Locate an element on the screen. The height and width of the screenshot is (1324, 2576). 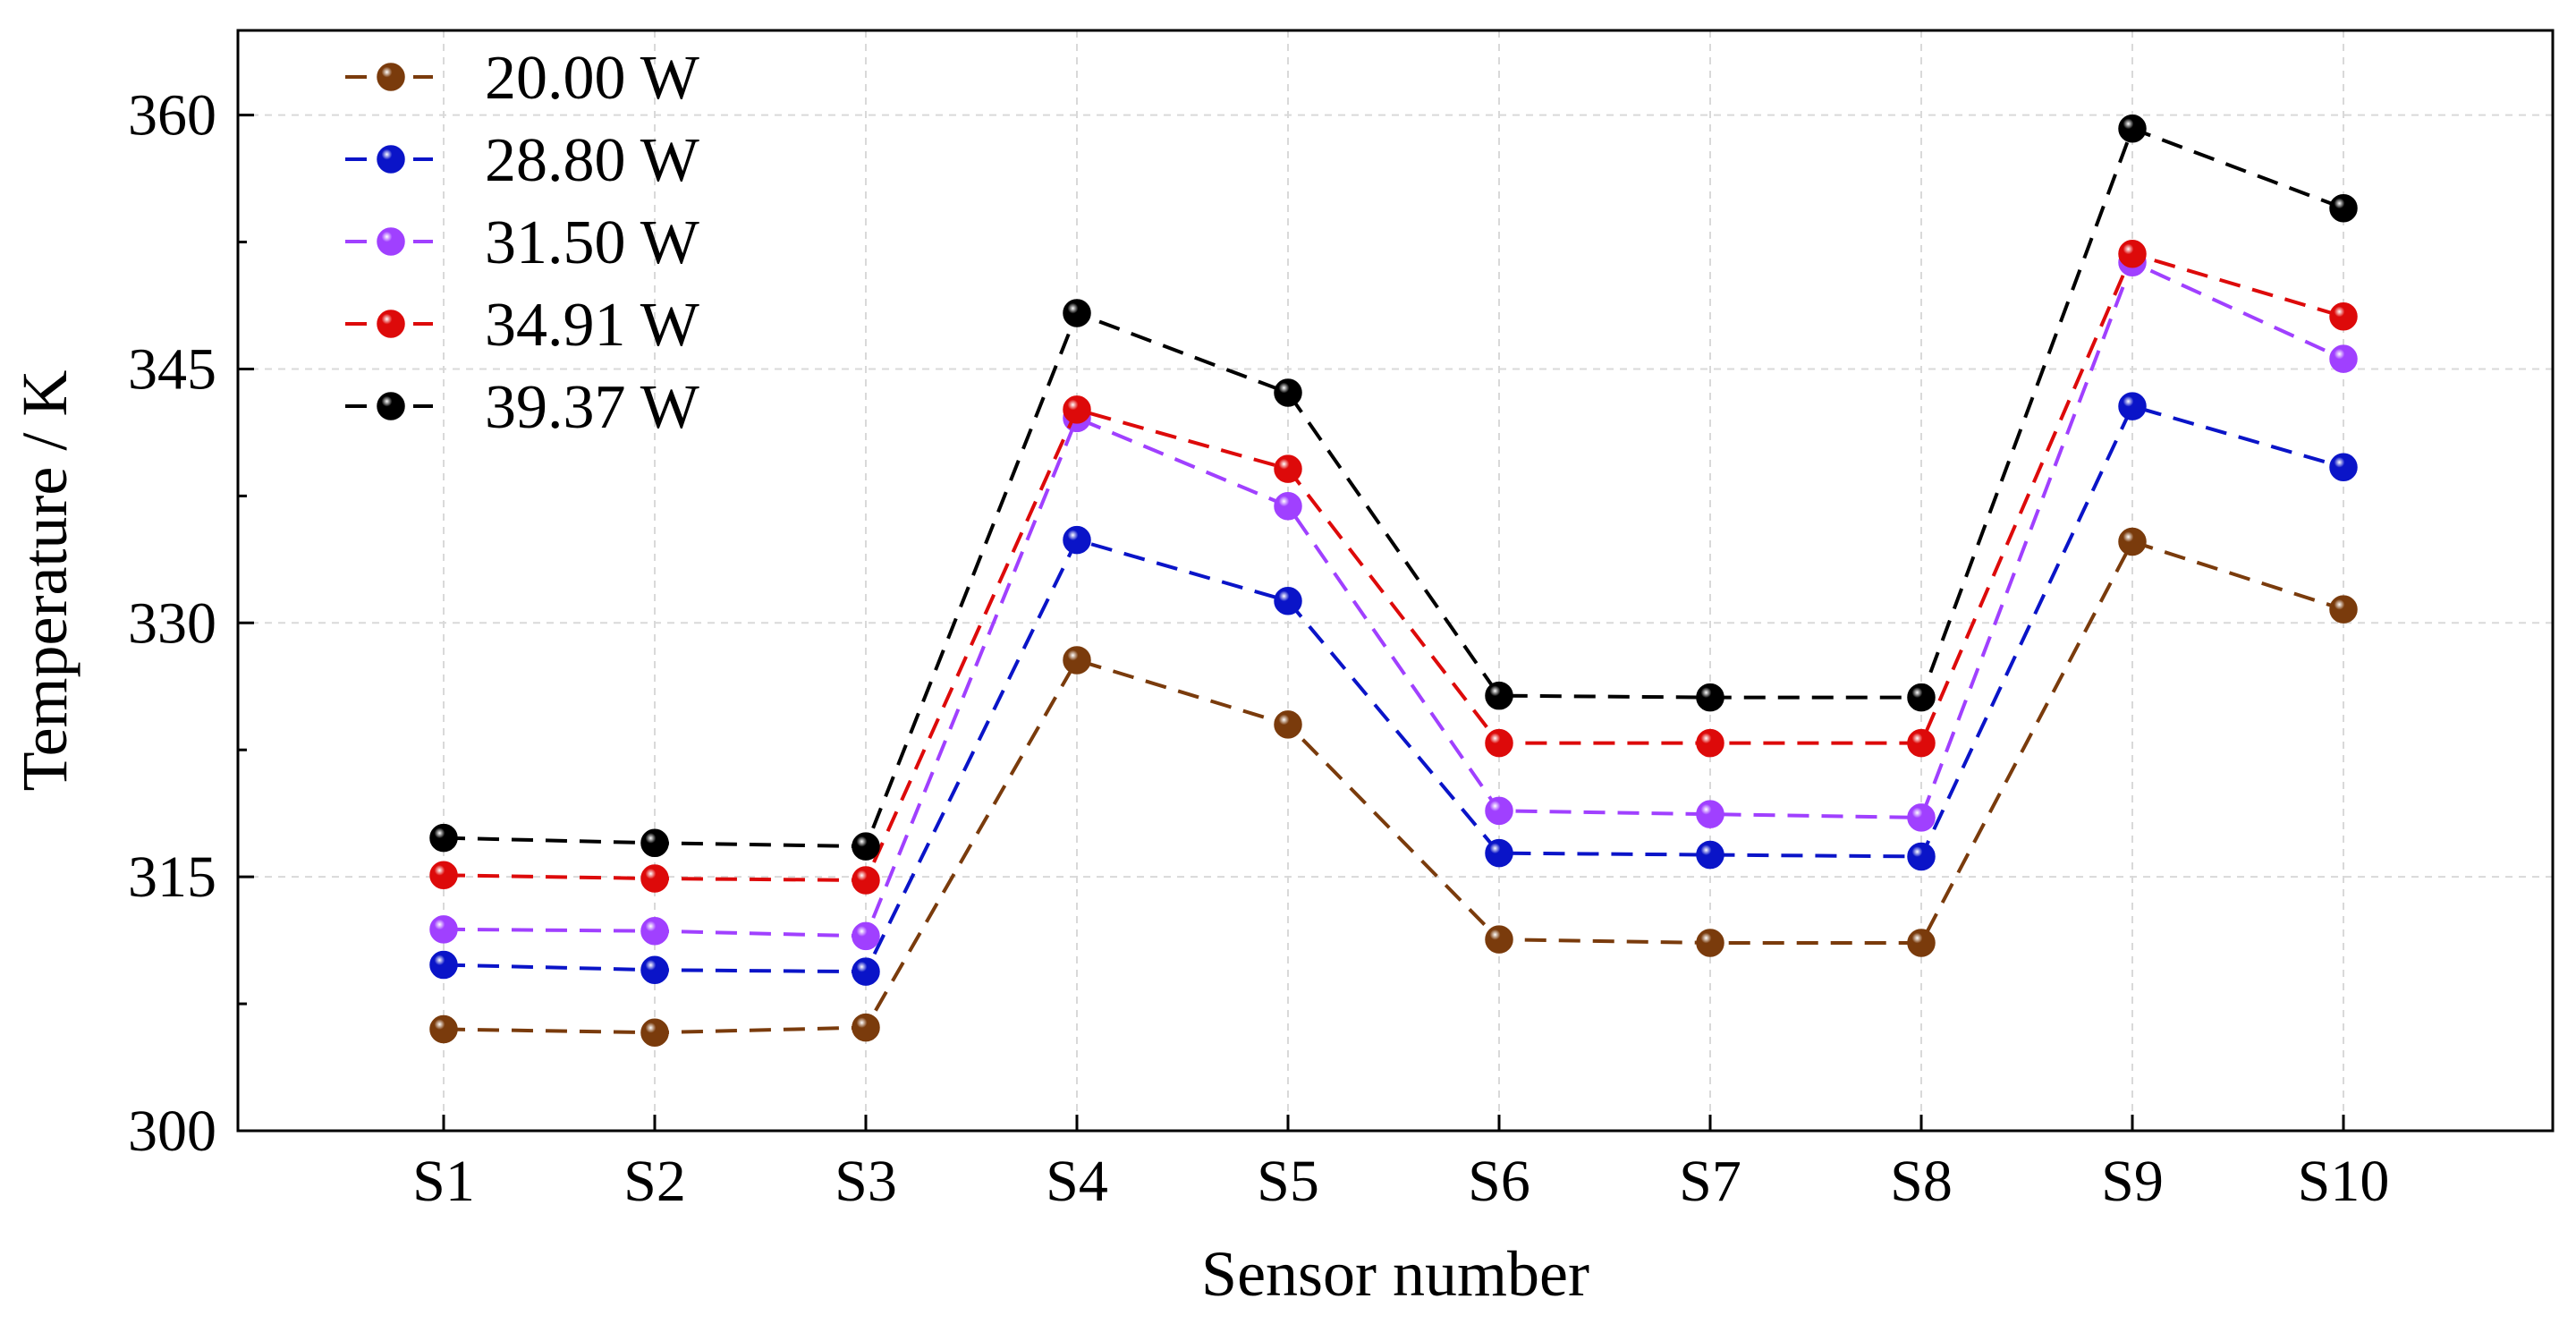
x-tick-label: S7 is located at coordinates (1710, 1181).